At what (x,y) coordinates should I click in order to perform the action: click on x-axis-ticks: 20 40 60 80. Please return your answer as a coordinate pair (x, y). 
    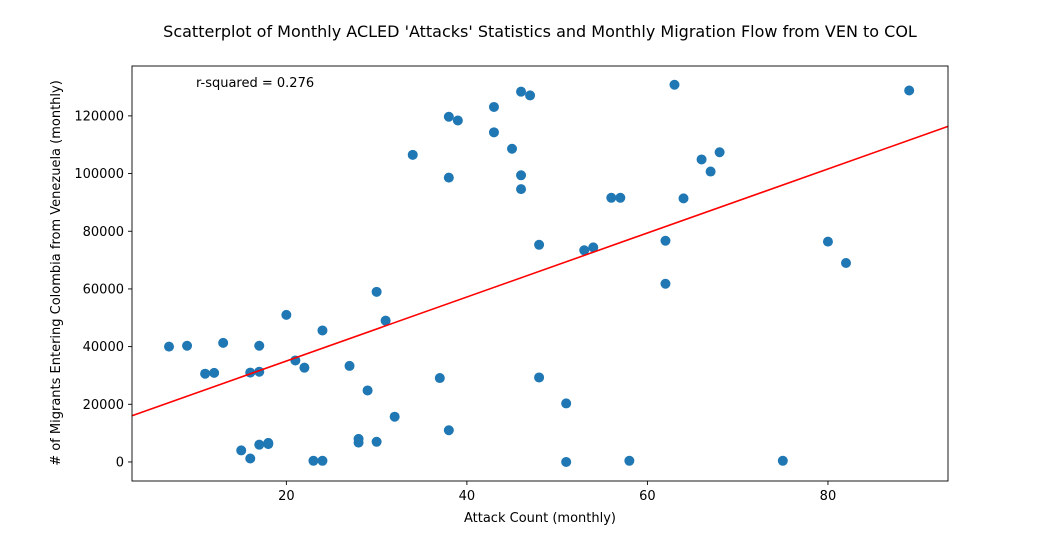
    Looking at the image, I should click on (557, 492).